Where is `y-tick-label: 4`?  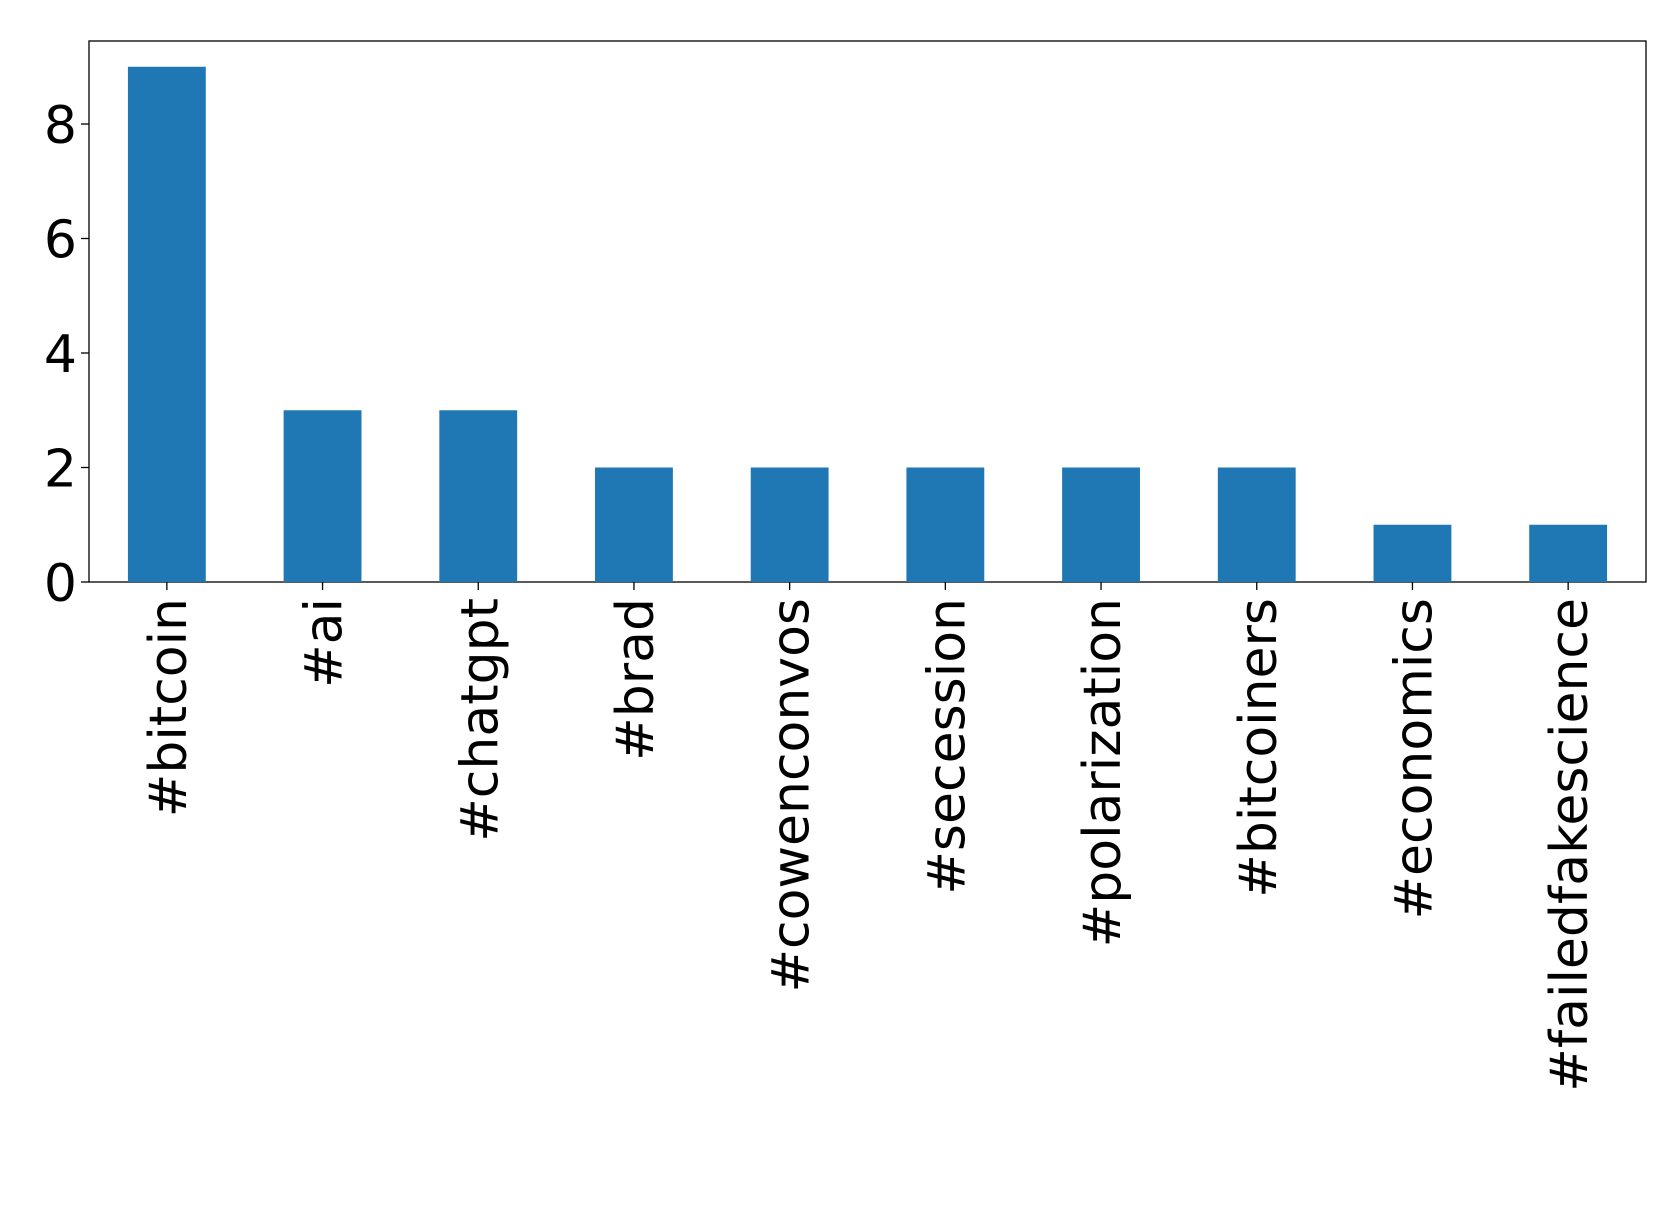
y-tick-label: 4 is located at coordinates (60, 355).